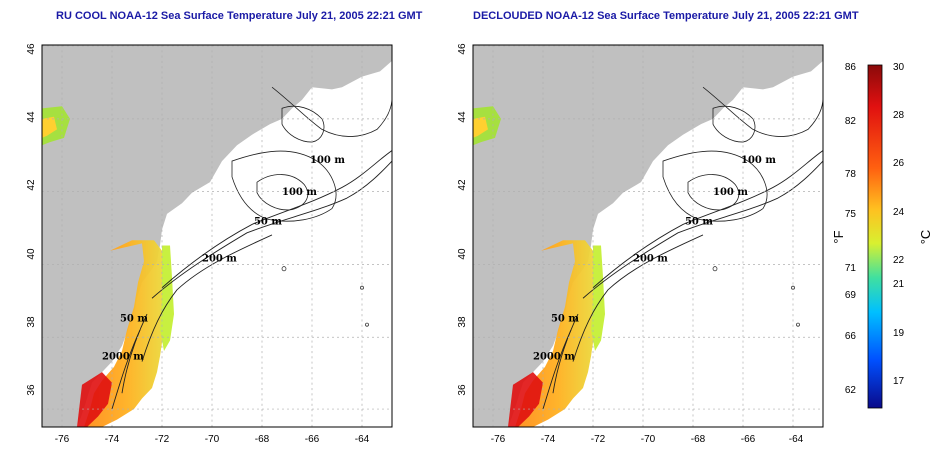  What do you see at coordinates (31, 185) in the screenshot?
I see `left-y-tick: 42` at bounding box center [31, 185].